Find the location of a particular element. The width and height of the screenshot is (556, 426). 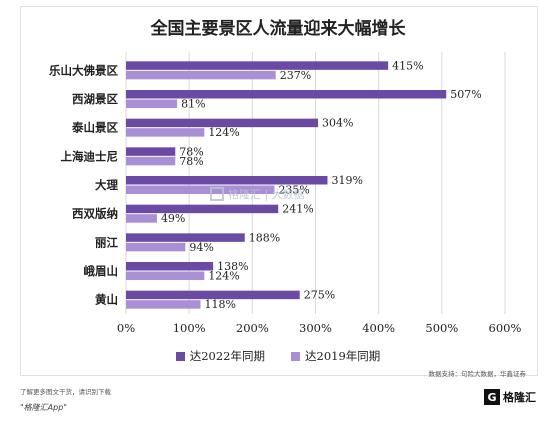

category-label: 乐山大佛景区 is located at coordinates (83, 70).